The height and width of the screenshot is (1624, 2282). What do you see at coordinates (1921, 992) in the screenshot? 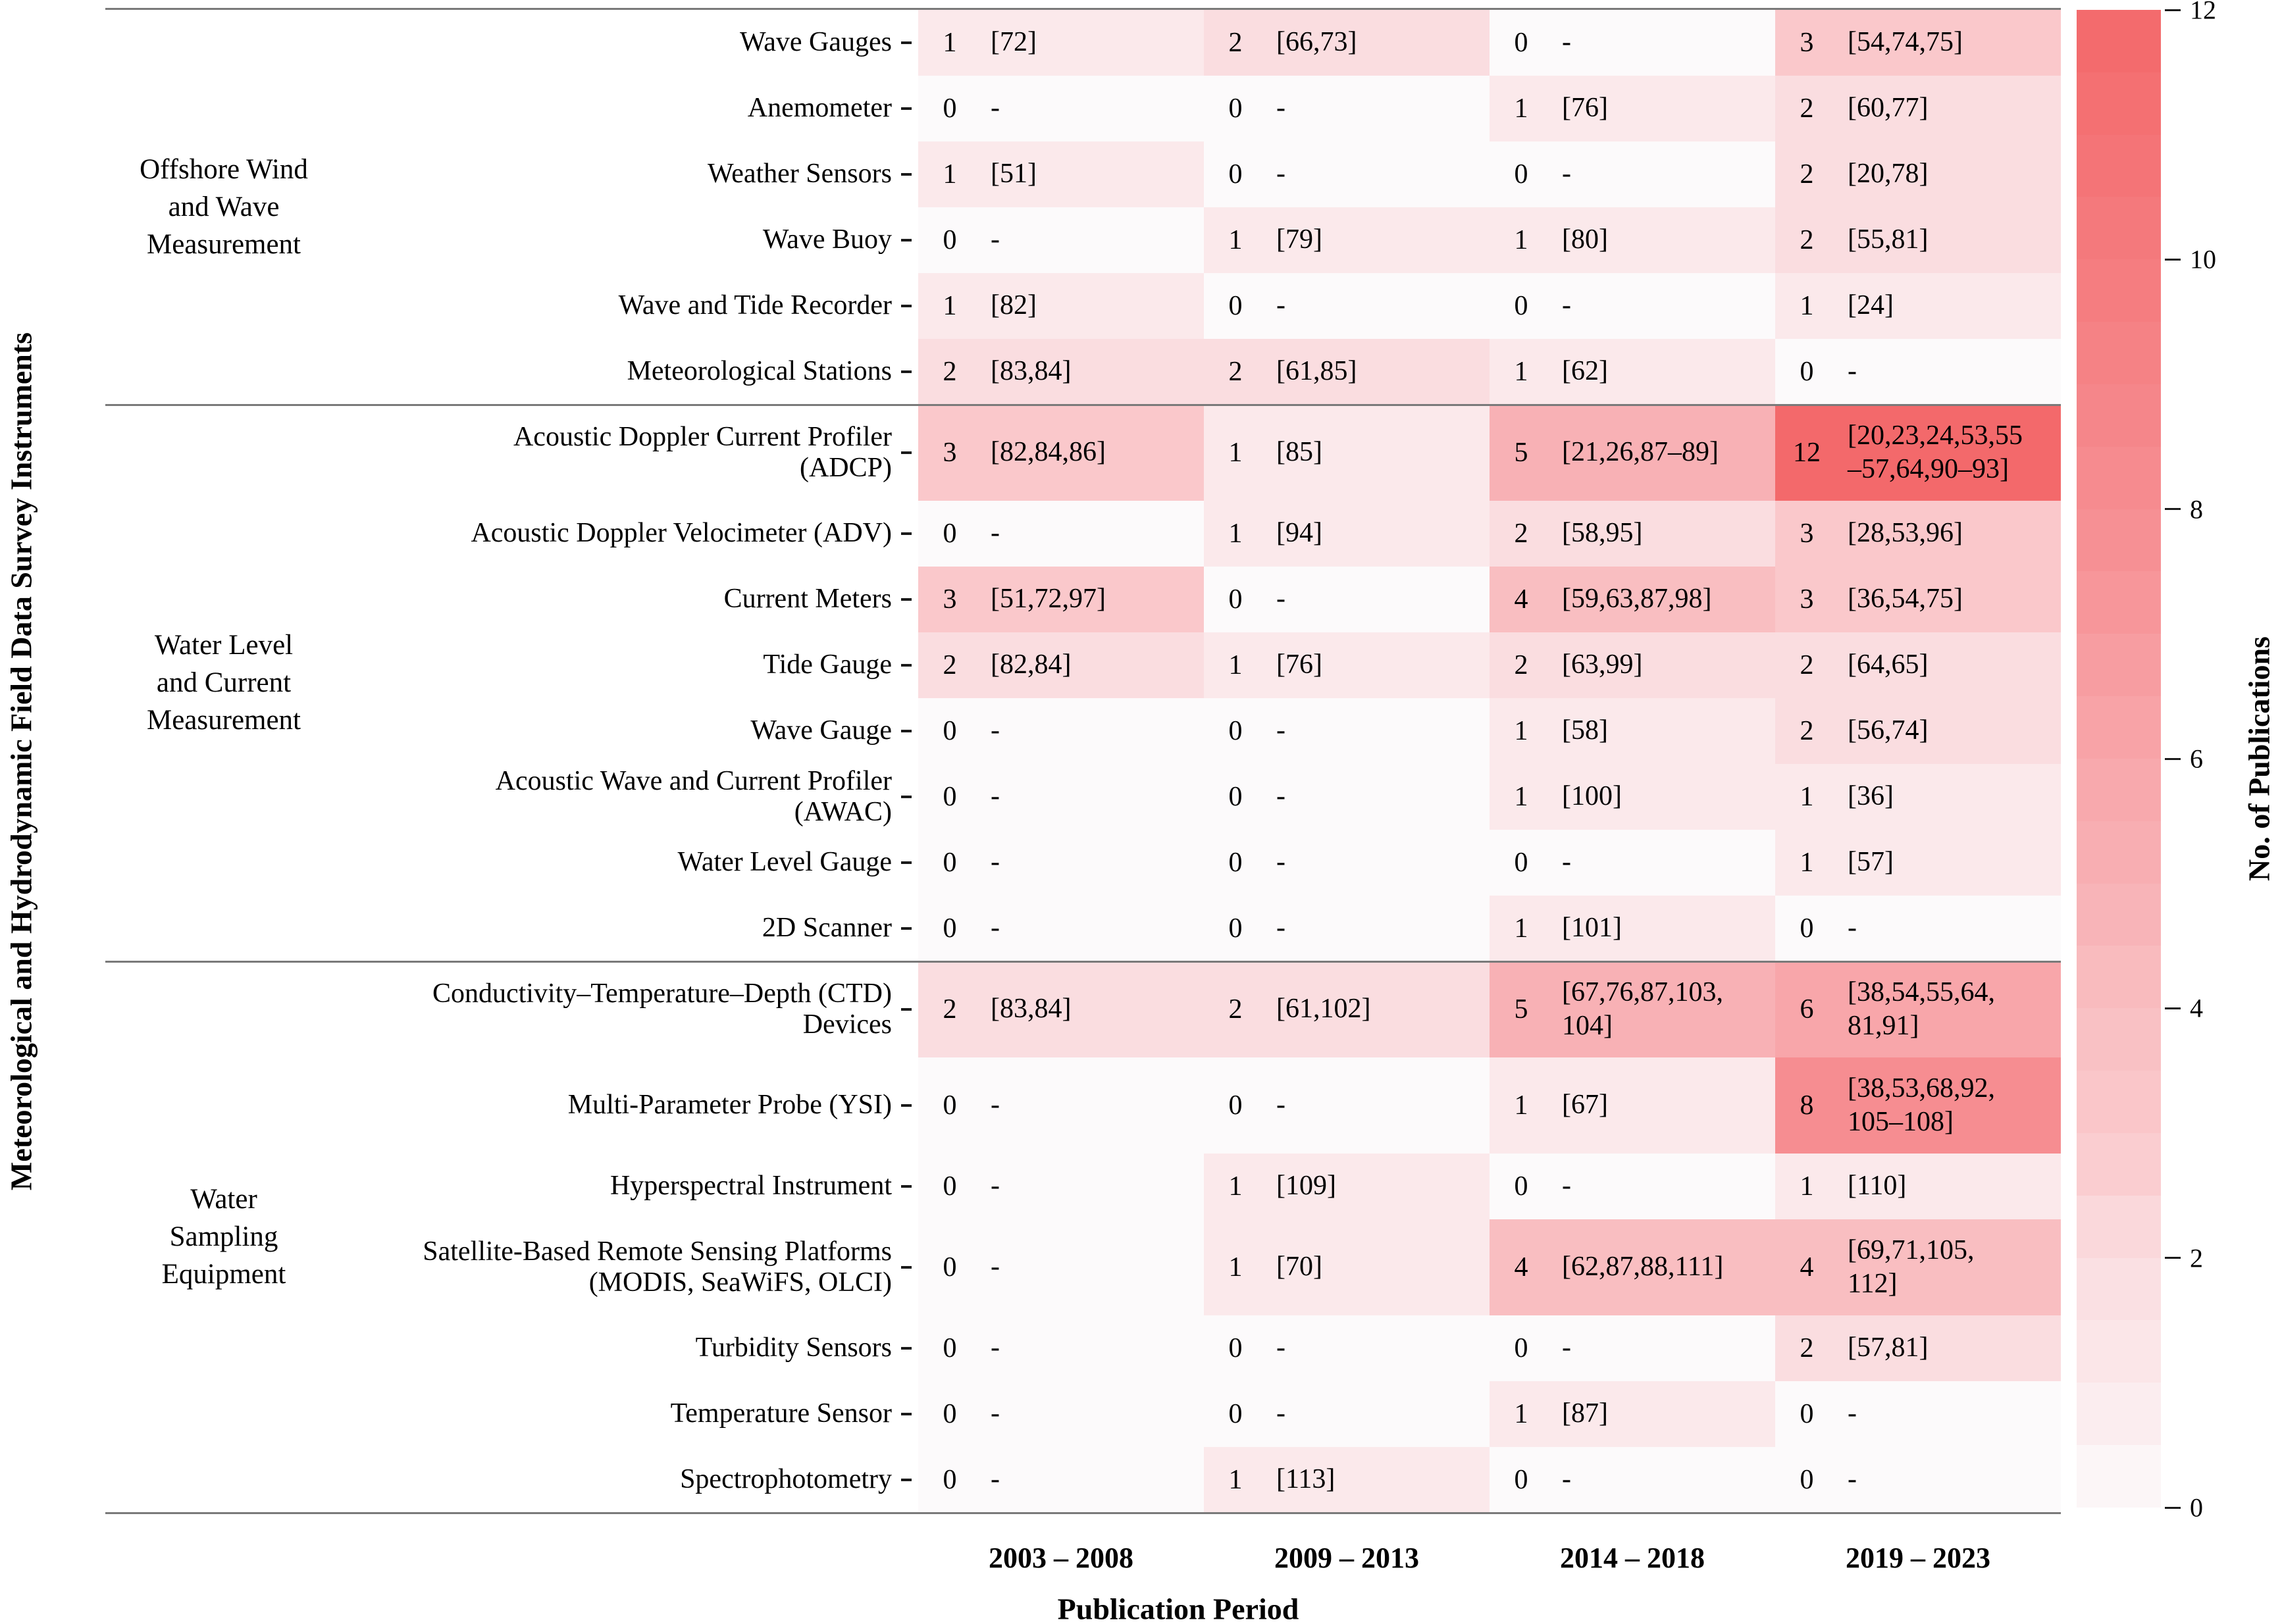
I see `cell-reference-line: [38,54,55,64,` at bounding box center [1921, 992].